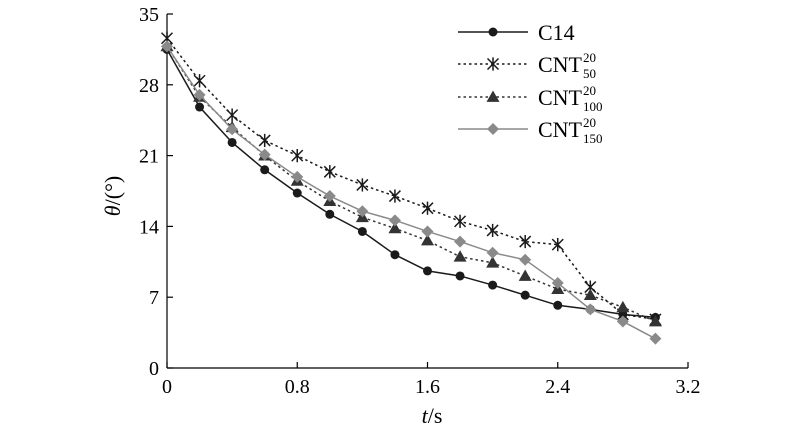  Describe the element at coordinates (688, 387) in the screenshot. I see `x-tick-label: 3.2` at that location.